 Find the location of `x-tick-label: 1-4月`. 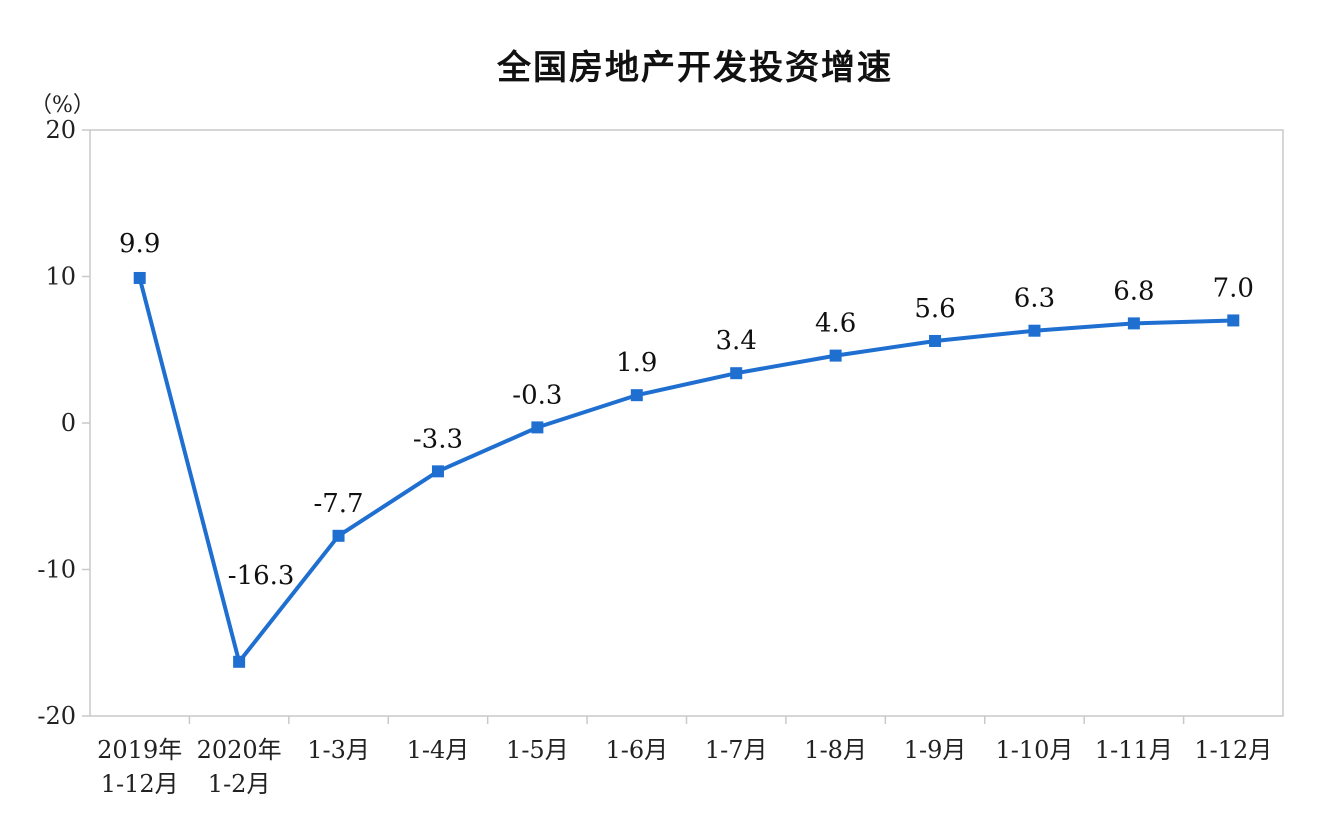

x-tick-label: 1-4月 is located at coordinates (438, 750).